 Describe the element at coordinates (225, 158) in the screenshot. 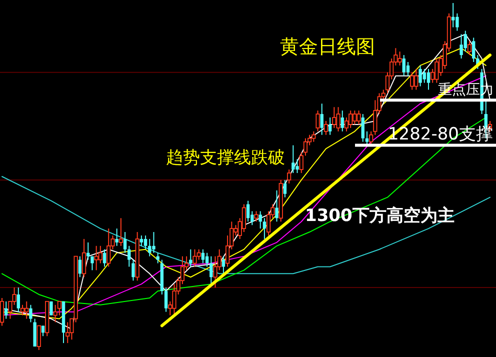

I see `annotation: 趋势支撑线跌破` at that location.